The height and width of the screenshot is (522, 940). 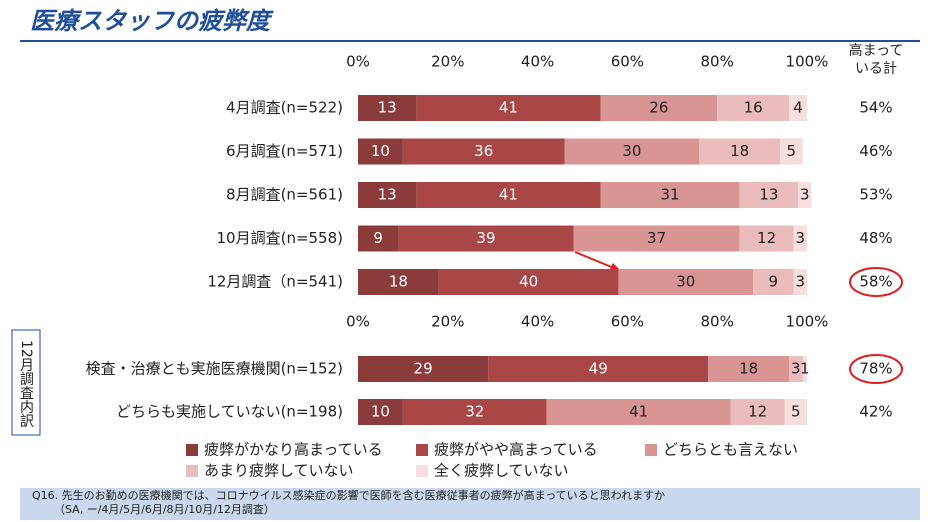 I want to click on y-tick-label: 6月調査(n=571), so click(x=284, y=151).